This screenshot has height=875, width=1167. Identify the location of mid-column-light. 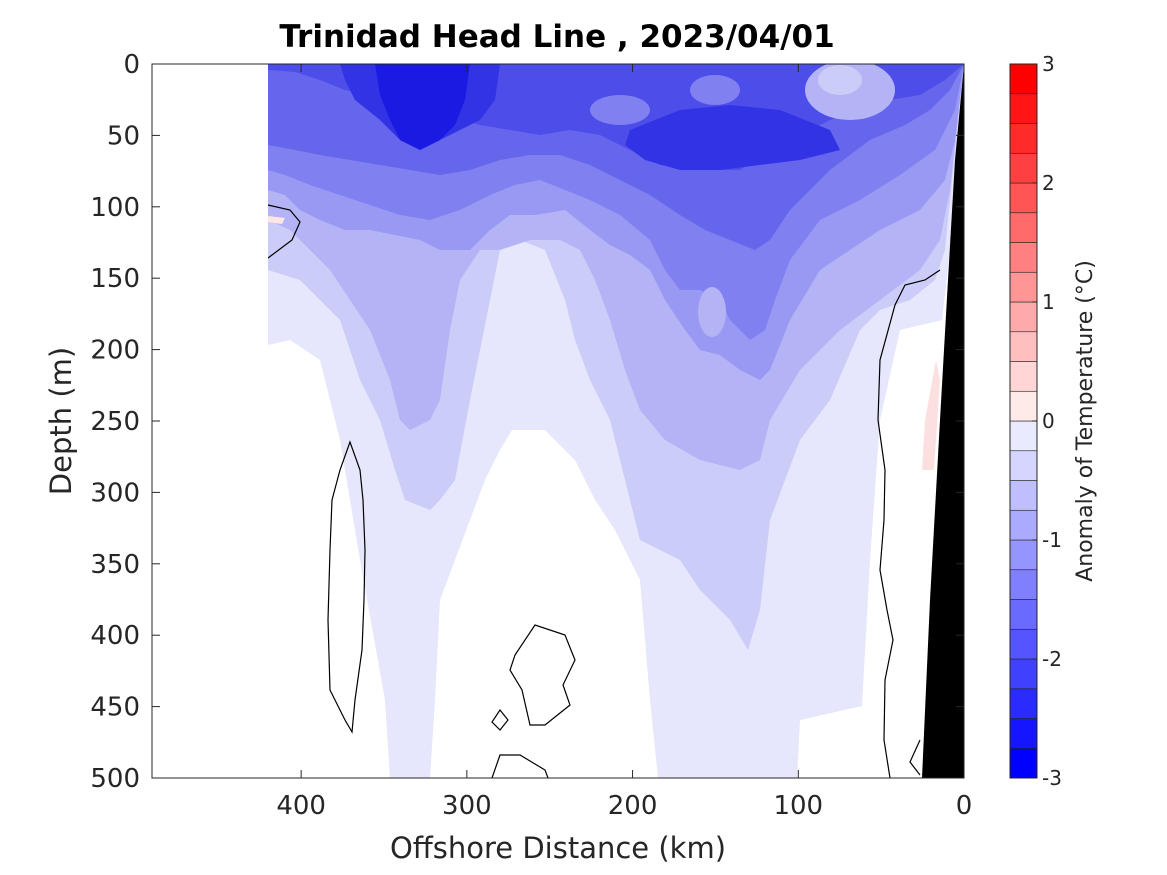
(712, 312).